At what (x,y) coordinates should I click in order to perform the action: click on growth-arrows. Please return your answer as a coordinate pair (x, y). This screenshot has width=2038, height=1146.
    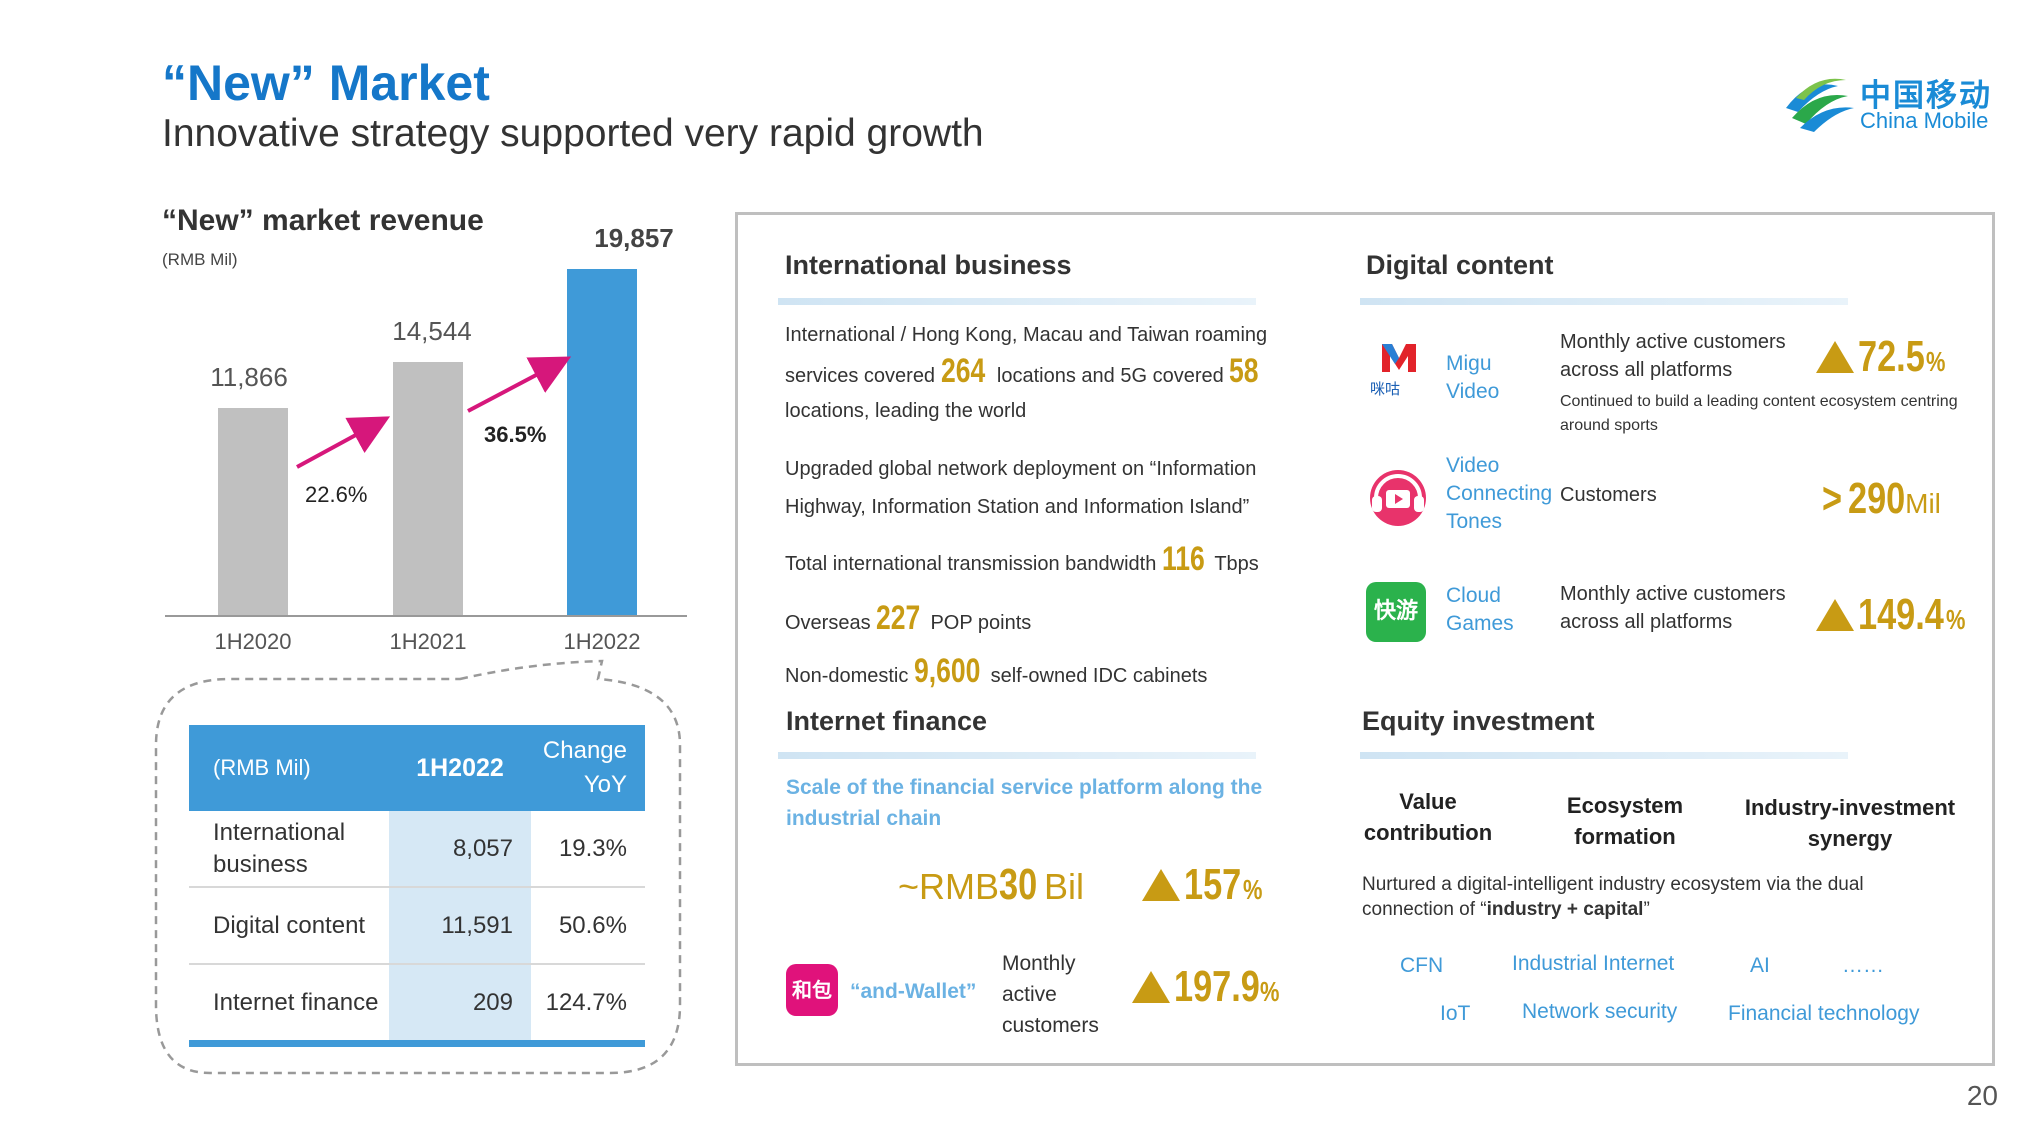
    Looking at the image, I should click on (434, 412).